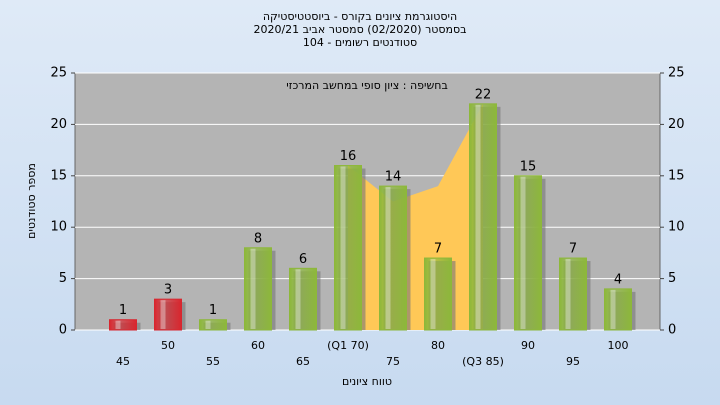  What do you see at coordinates (123, 361) in the screenshot?
I see `x-tick-label: 45` at bounding box center [123, 361].